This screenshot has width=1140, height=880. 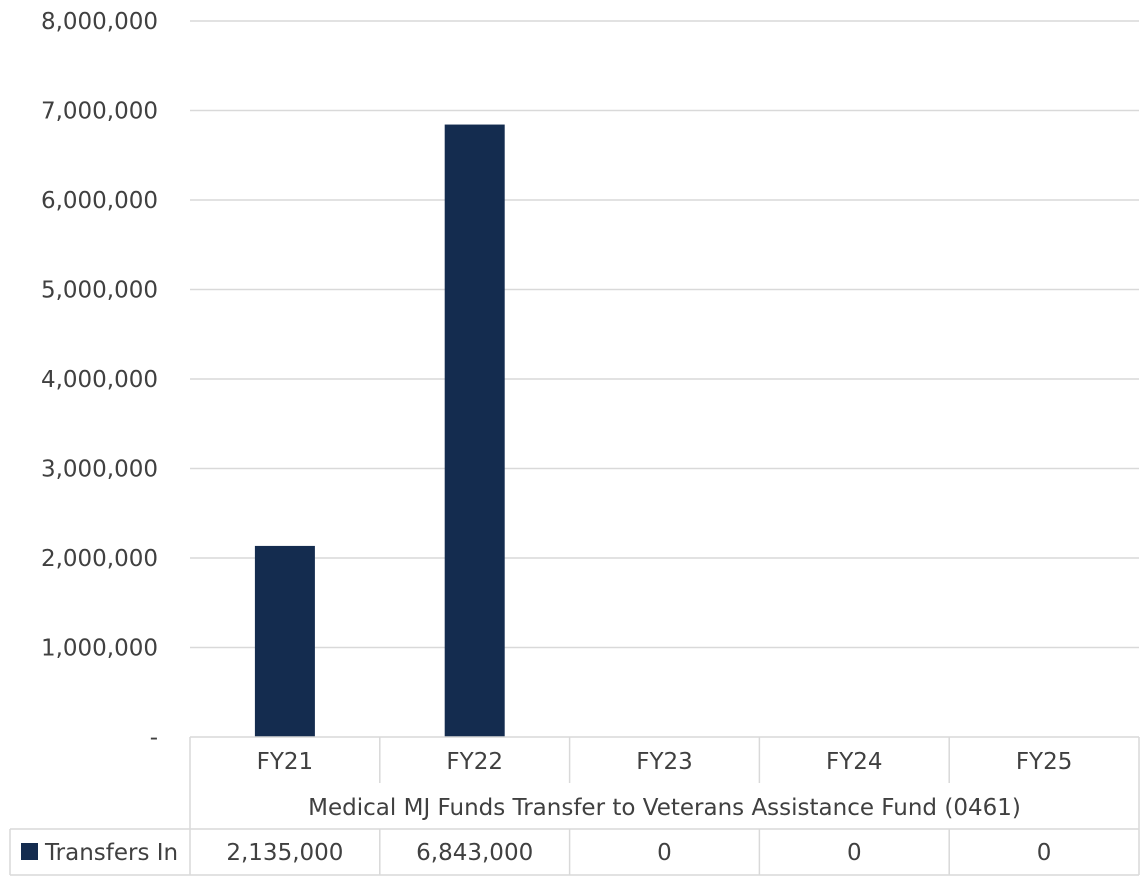 I want to click on y-tick-label: 7,000,000, so click(x=99, y=112).